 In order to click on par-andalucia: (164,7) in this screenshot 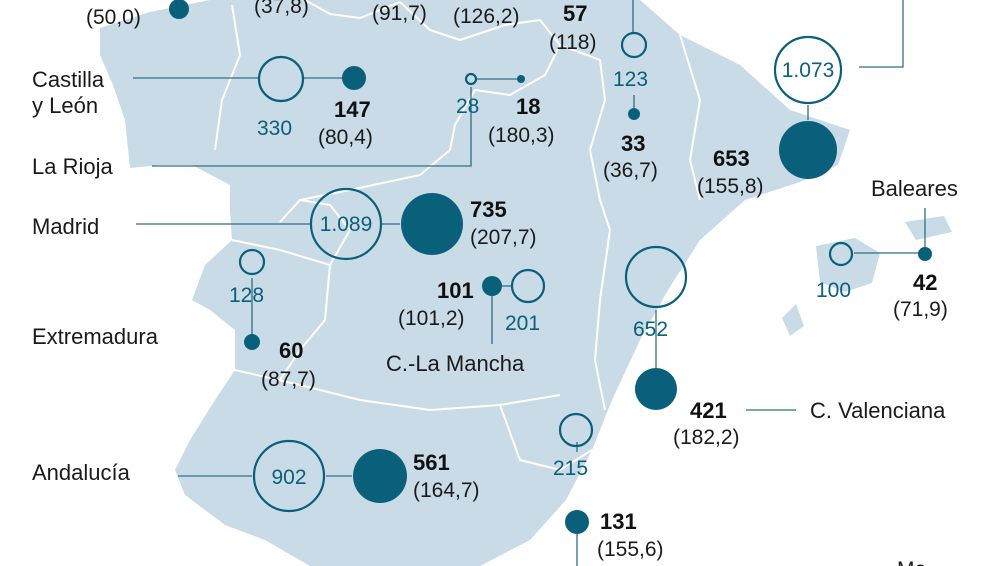, I will do `click(446, 490)`.